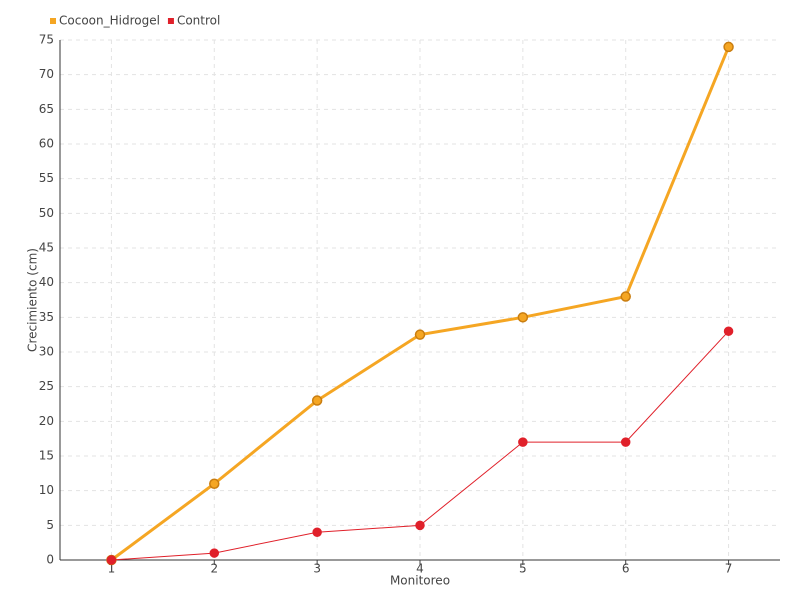  I want to click on x-tick-label: 5, so click(523, 569).